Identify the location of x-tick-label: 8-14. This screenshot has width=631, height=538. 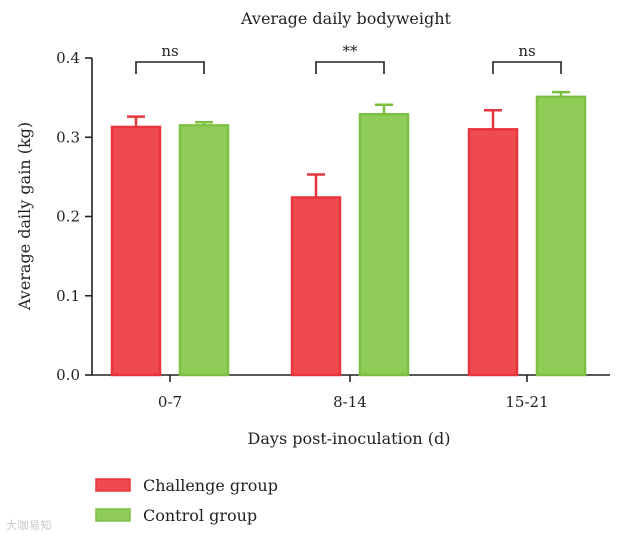
(350, 402).